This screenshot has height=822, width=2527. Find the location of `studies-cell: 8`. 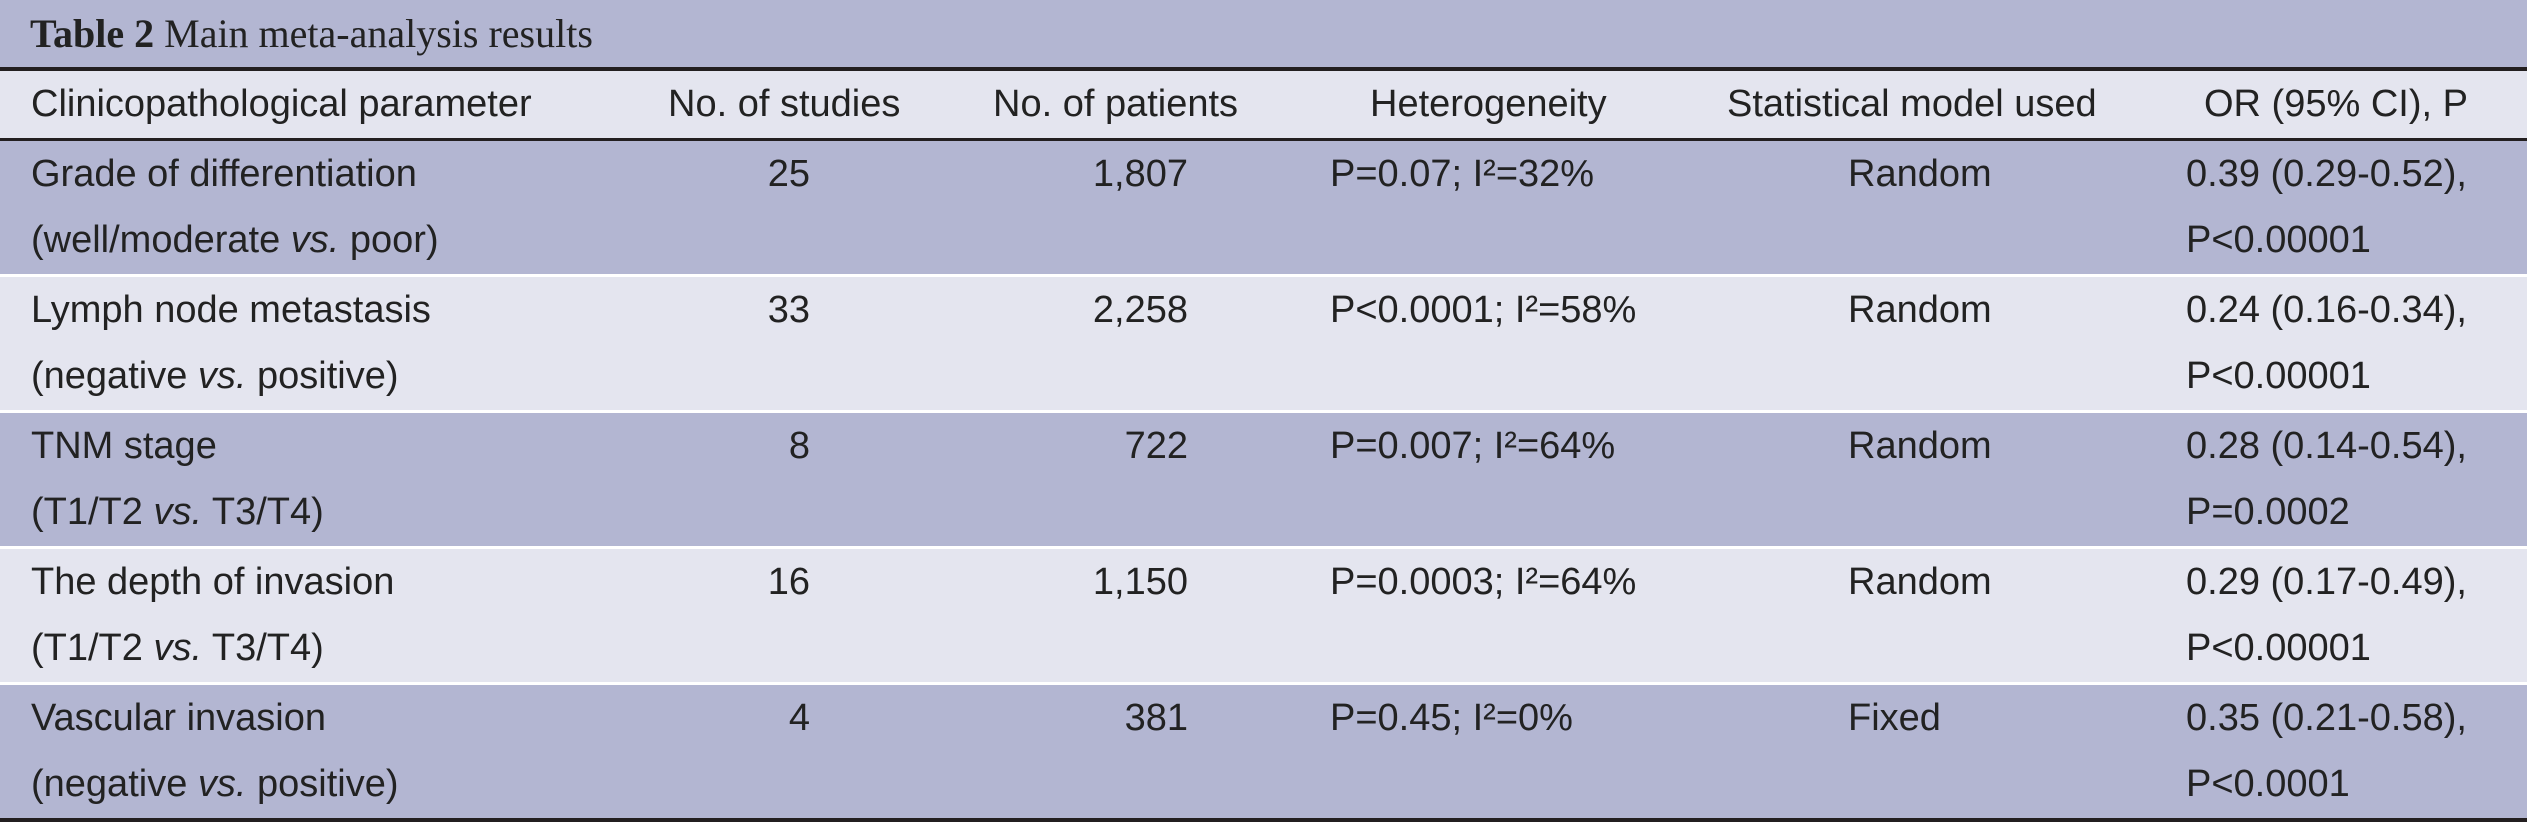

studies-cell: 8 is located at coordinates (799, 446).